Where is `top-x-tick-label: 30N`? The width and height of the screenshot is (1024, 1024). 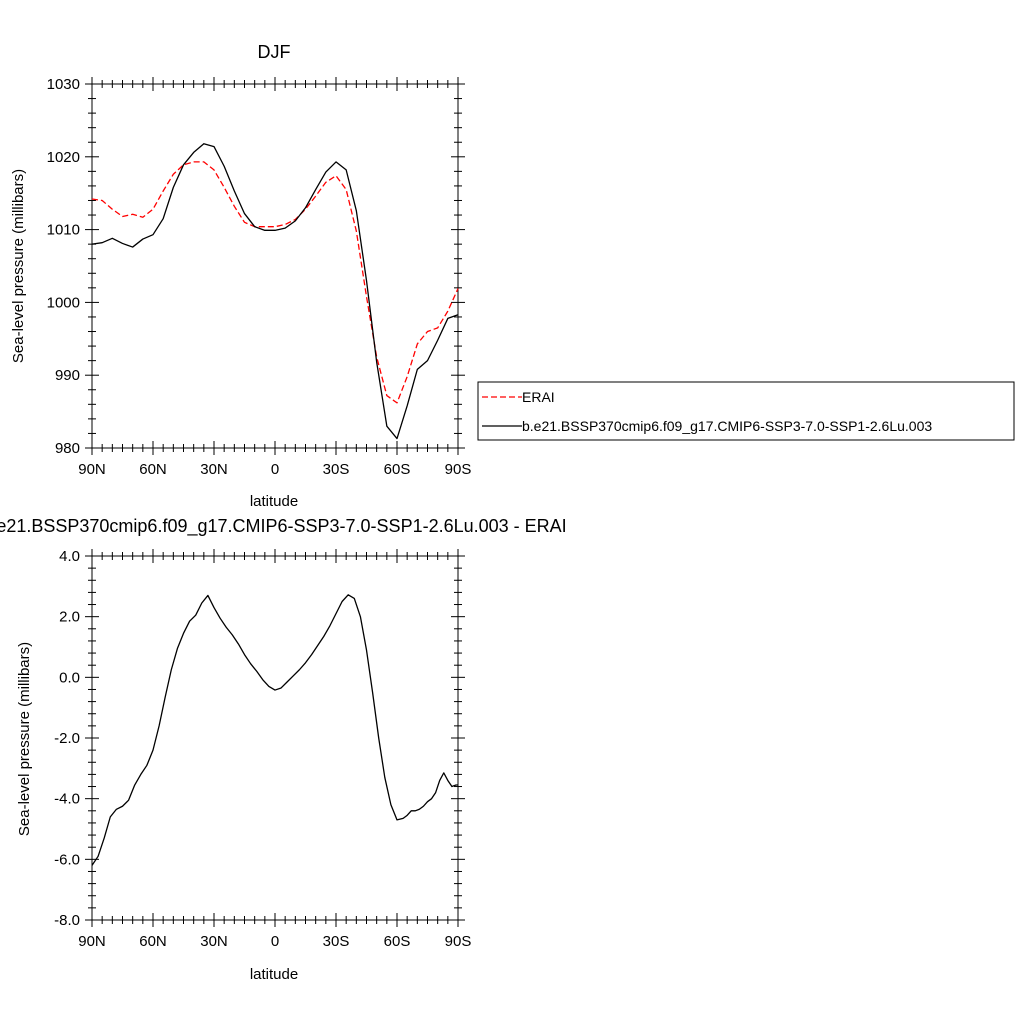 top-x-tick-label: 30N is located at coordinates (214, 469).